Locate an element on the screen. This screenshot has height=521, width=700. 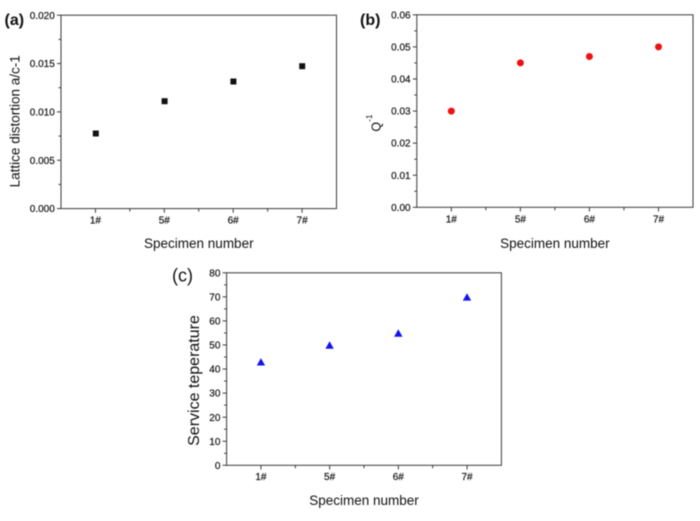
svg-text: 30 is located at coordinates (215, 394).